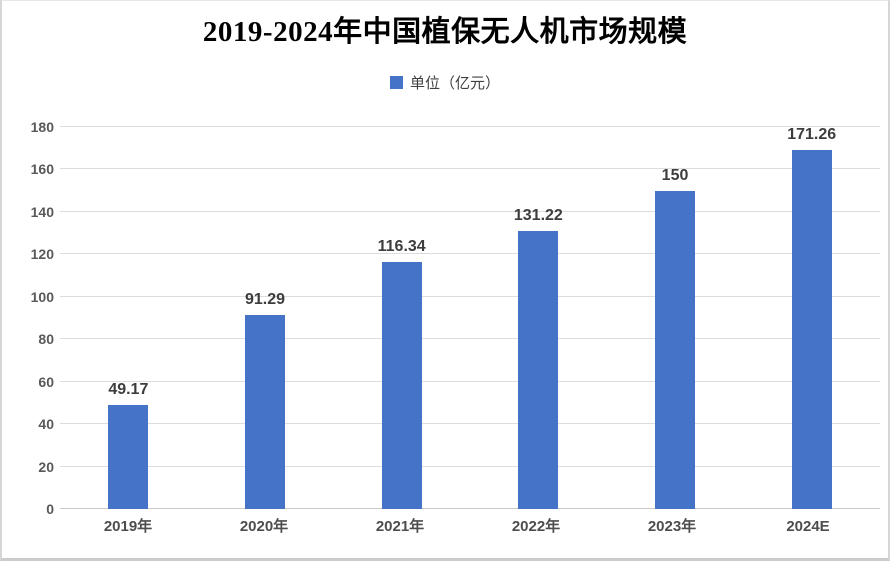  Describe the element at coordinates (128, 526) in the screenshot. I see `x-axis-tick-label: 2019年` at that location.